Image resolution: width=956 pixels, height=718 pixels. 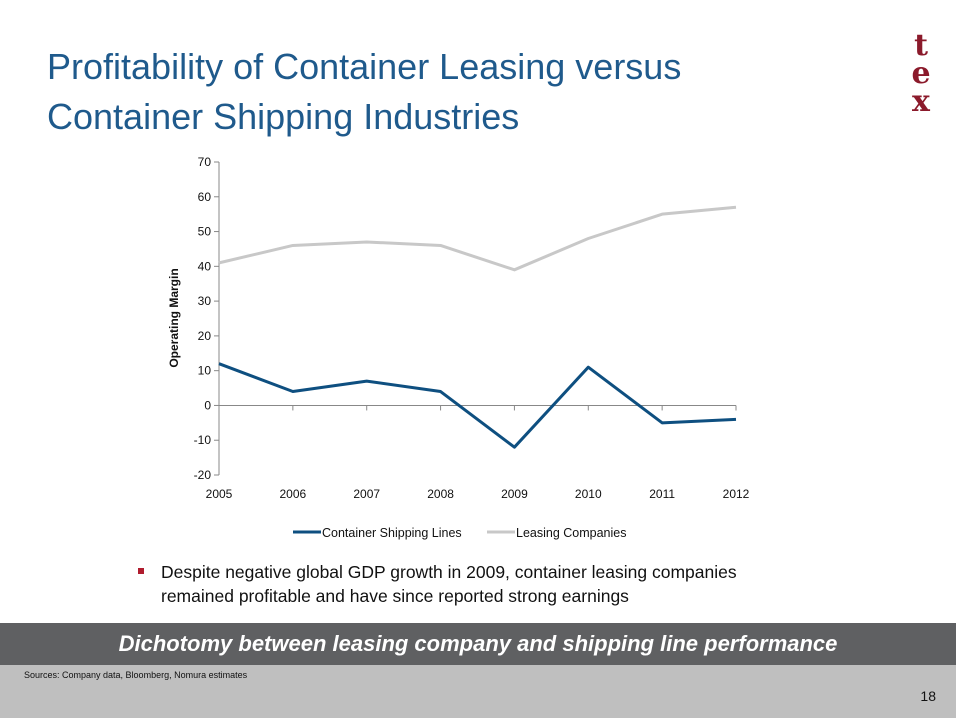 What do you see at coordinates (477, 238) in the screenshot?
I see `series-line-leasing-companies` at bounding box center [477, 238].